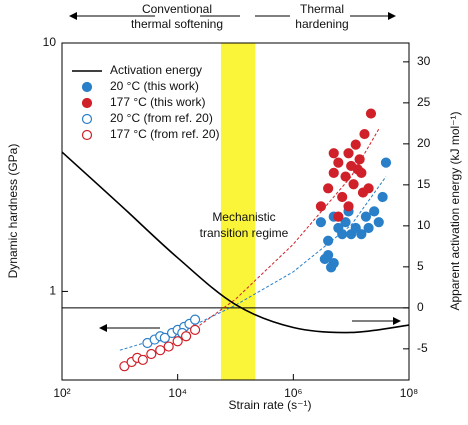 This screenshot has width=468, height=425. I want to click on top-annotation: Thermal, so click(322, 9).